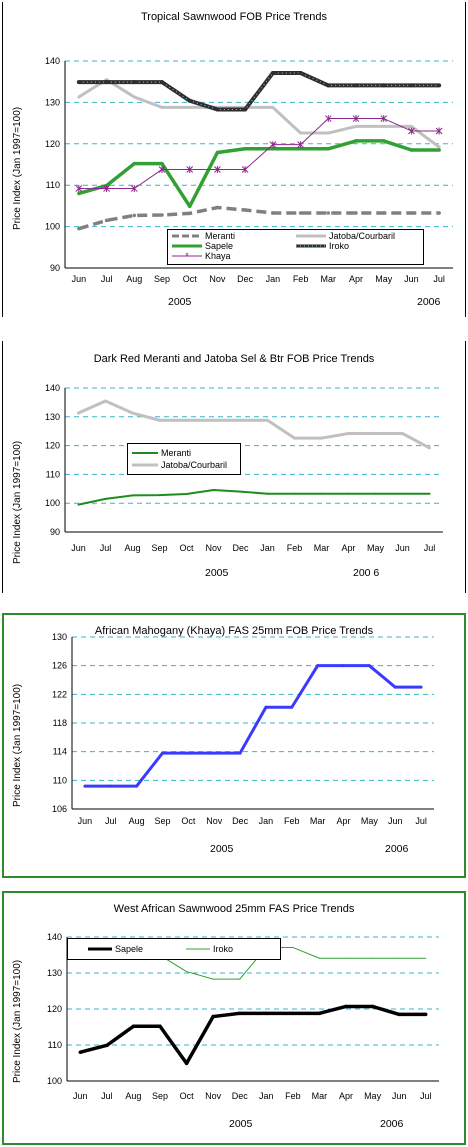  Describe the element at coordinates (60, 780) in the screenshot. I see `y-tick-label: 110` at that location.